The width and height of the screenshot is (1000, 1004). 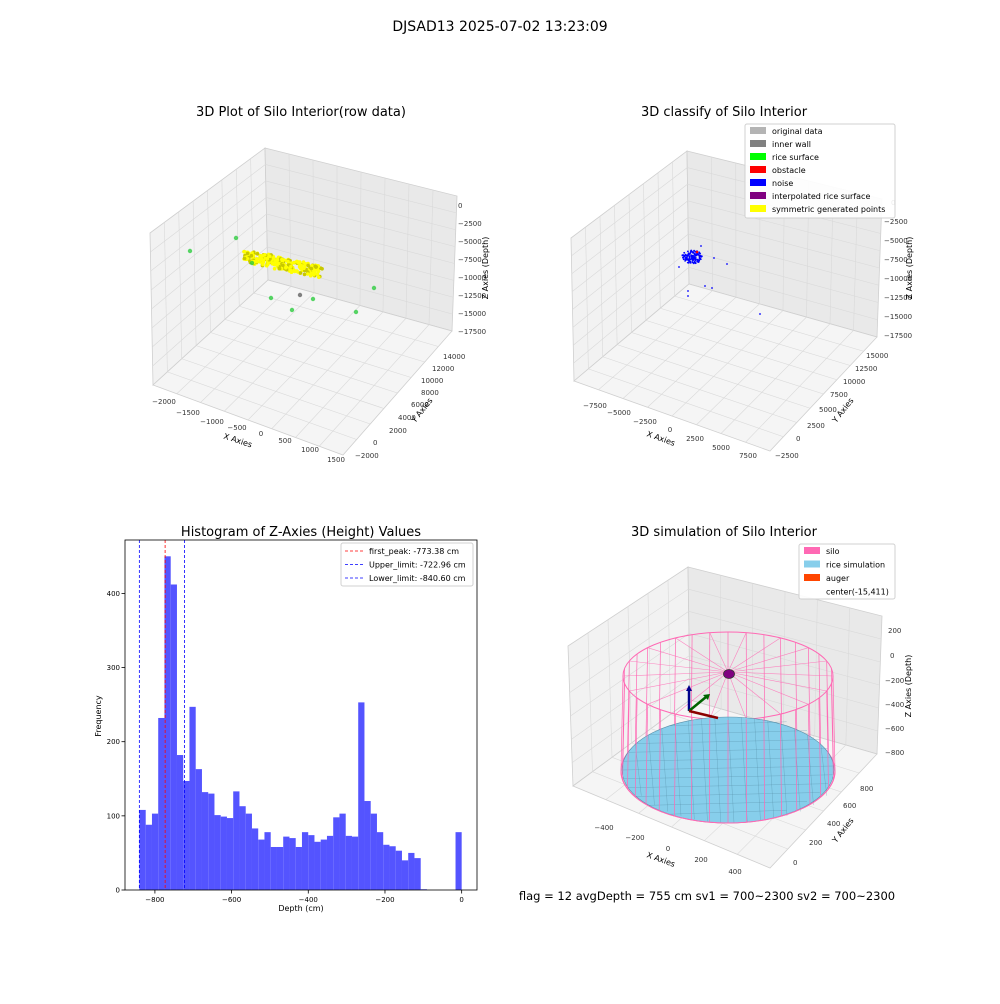 What do you see at coordinates (113, 594) in the screenshot?
I see `hist-ytick-label: 400` at bounding box center [113, 594].